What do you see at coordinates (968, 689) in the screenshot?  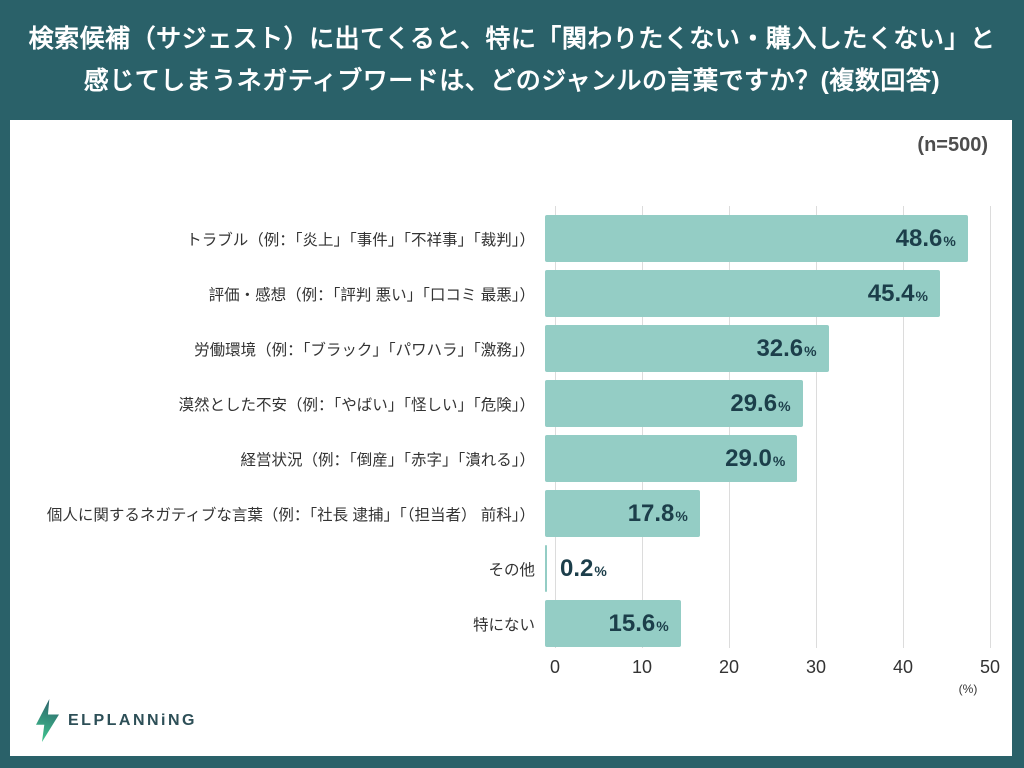 I see `x-axis-unit-label: (%)` at bounding box center [968, 689].